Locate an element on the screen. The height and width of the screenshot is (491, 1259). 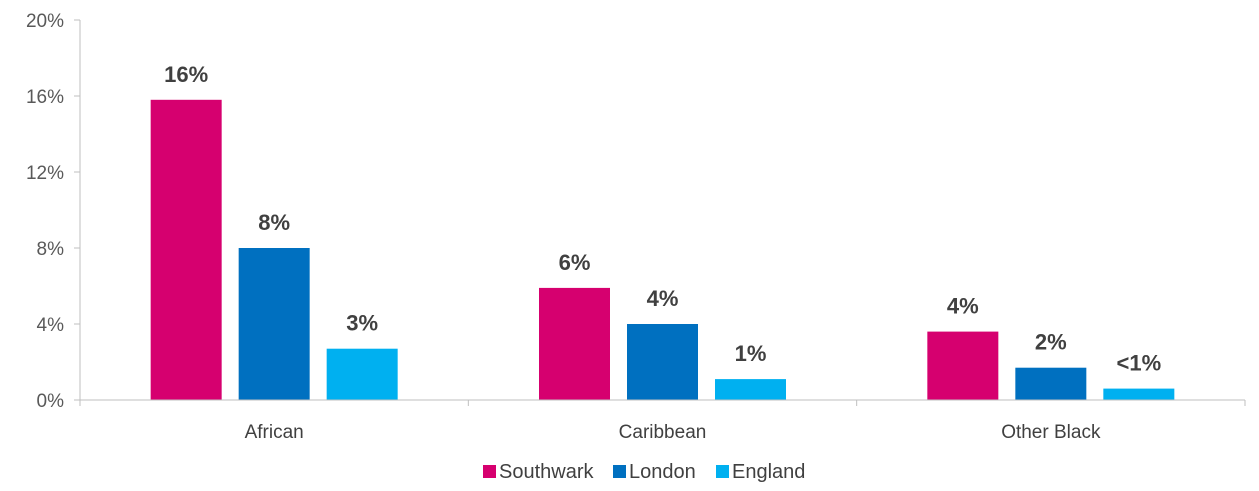
x-tick-label: African is located at coordinates (274, 432).